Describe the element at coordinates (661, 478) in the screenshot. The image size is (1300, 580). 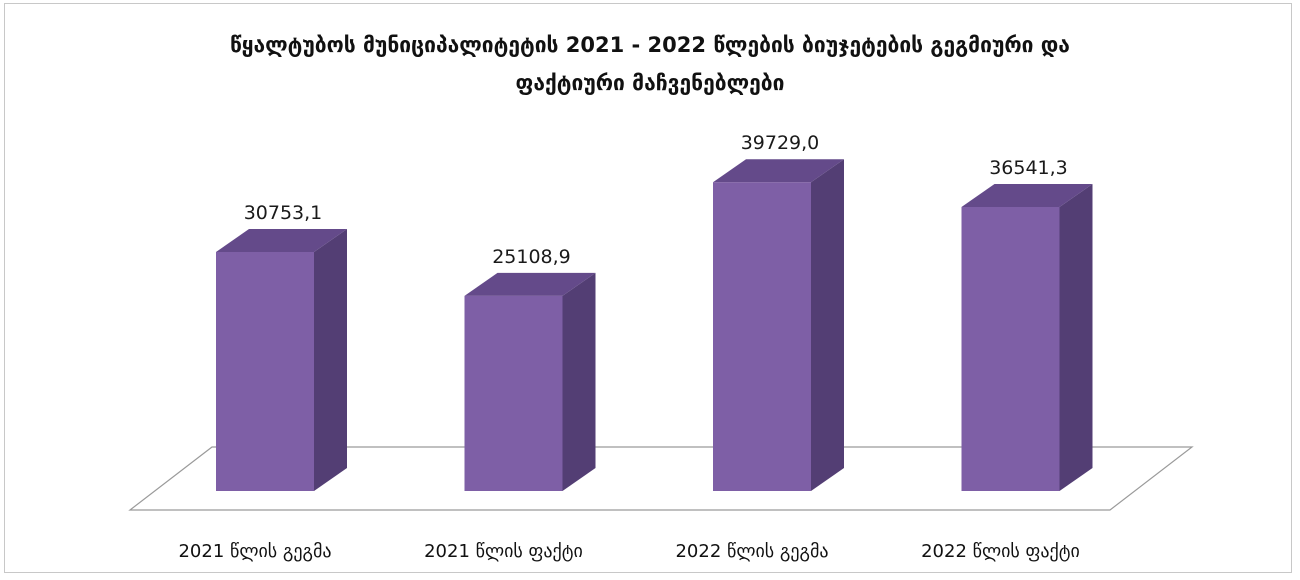
I see `chart-floor` at that location.